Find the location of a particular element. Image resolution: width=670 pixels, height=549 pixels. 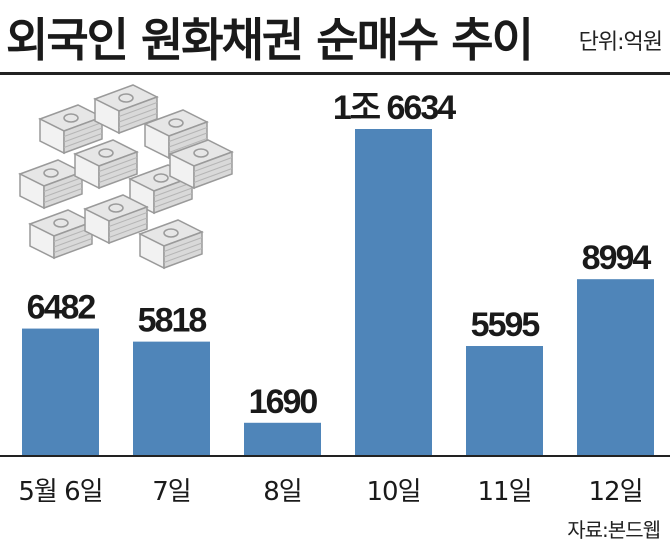

value-label-1: 5818 is located at coordinates (172, 321).